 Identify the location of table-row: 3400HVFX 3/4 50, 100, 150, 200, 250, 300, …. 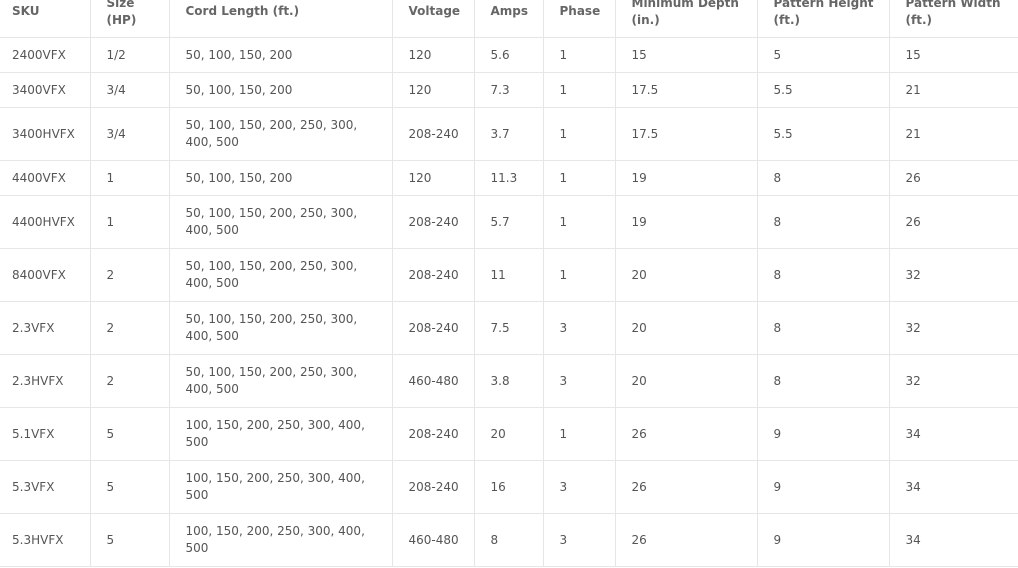
(509, 134).